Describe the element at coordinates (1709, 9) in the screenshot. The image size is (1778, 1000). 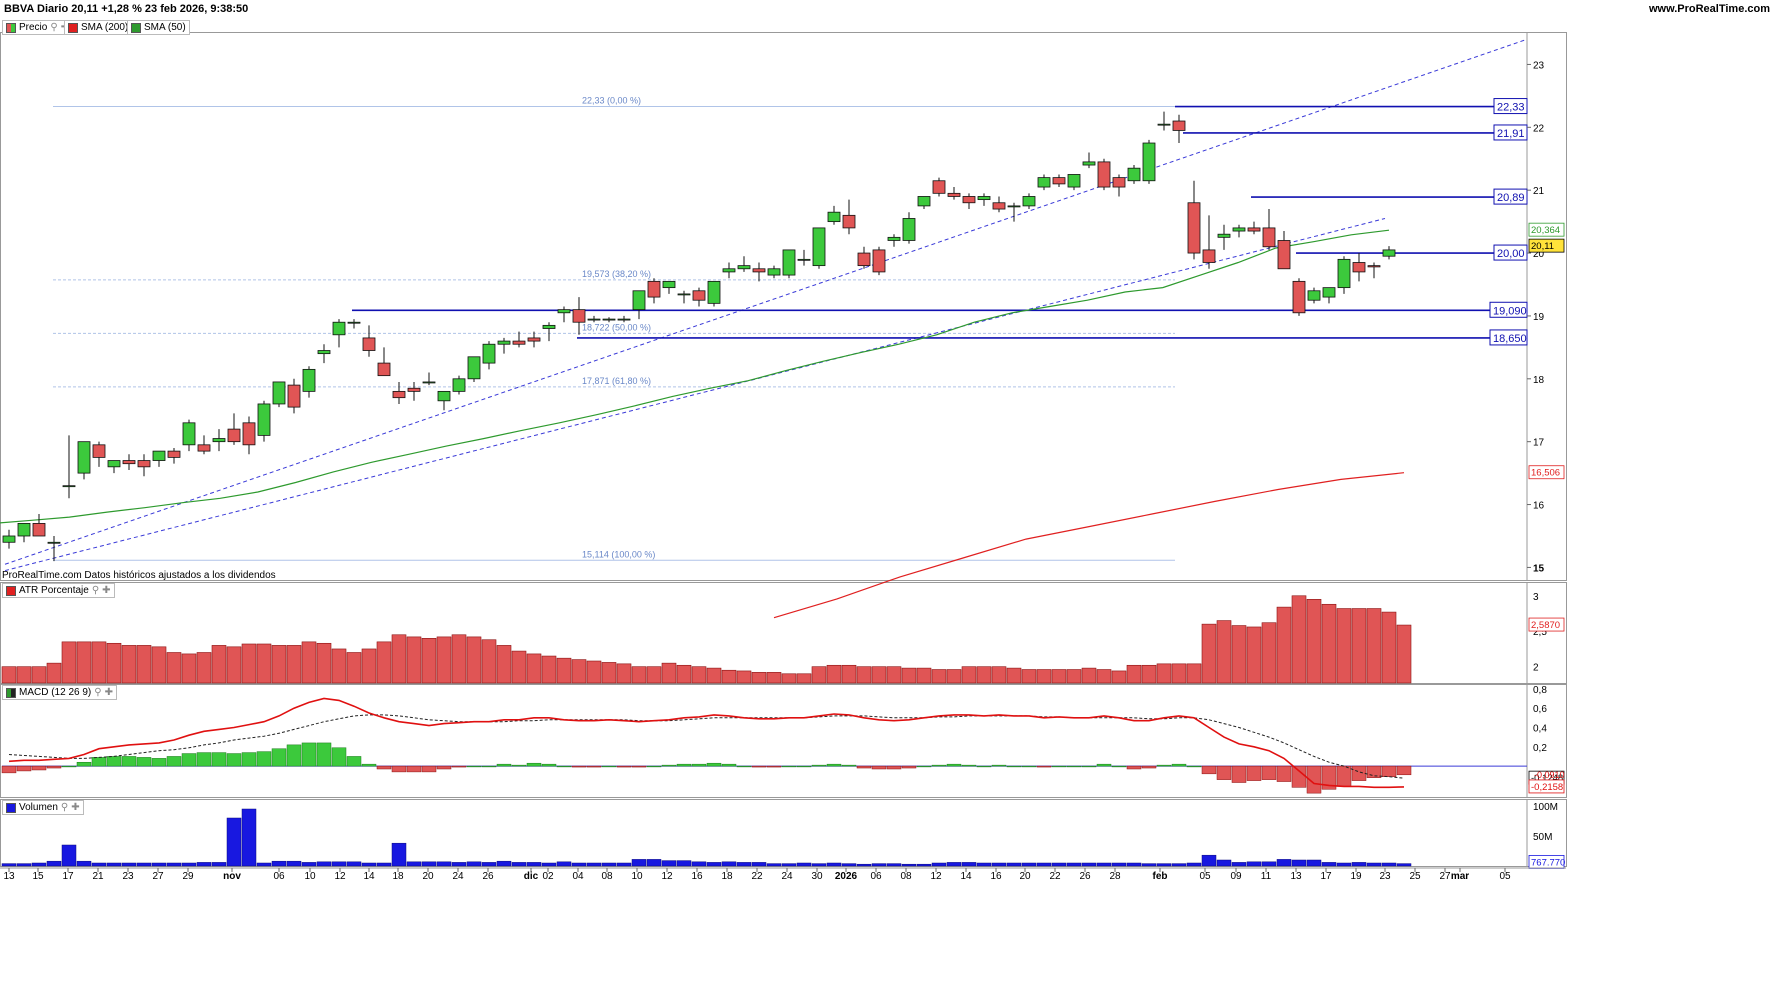
I see `site-link: www.ProRealTime.com` at that location.